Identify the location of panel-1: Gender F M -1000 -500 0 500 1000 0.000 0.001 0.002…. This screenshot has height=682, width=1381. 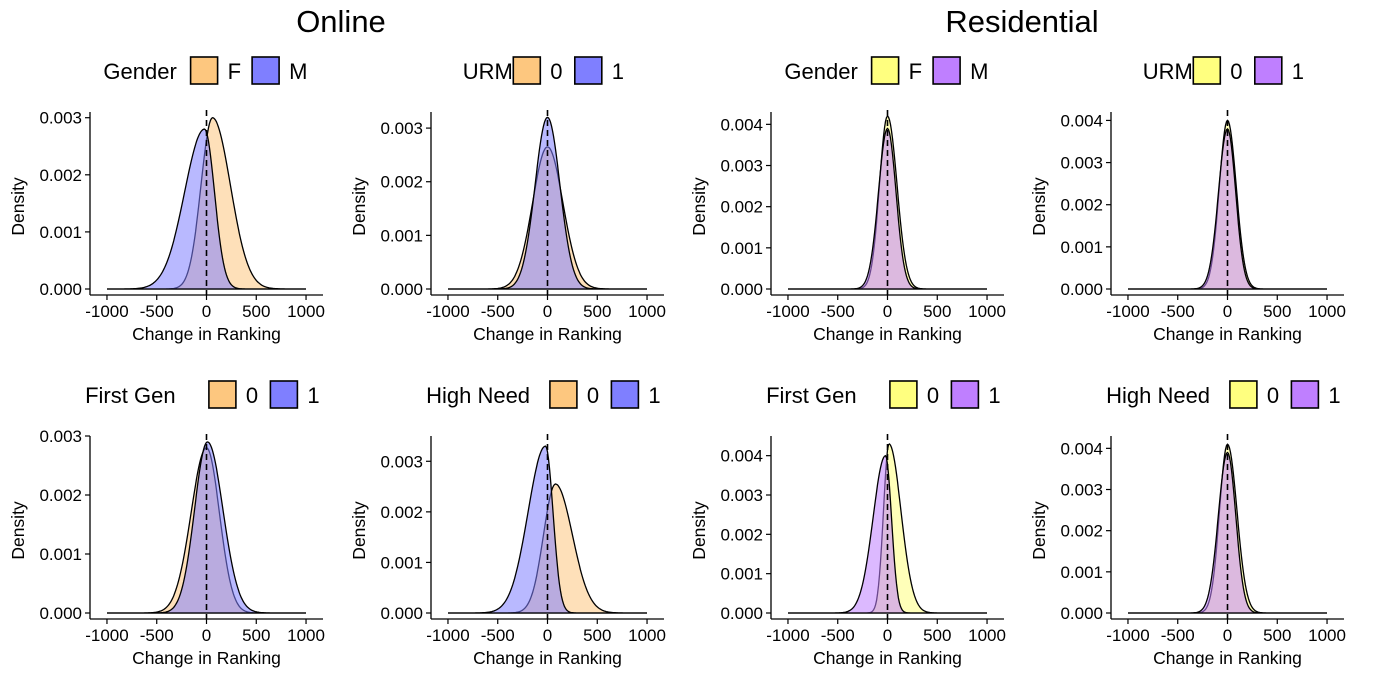
(166, 200).